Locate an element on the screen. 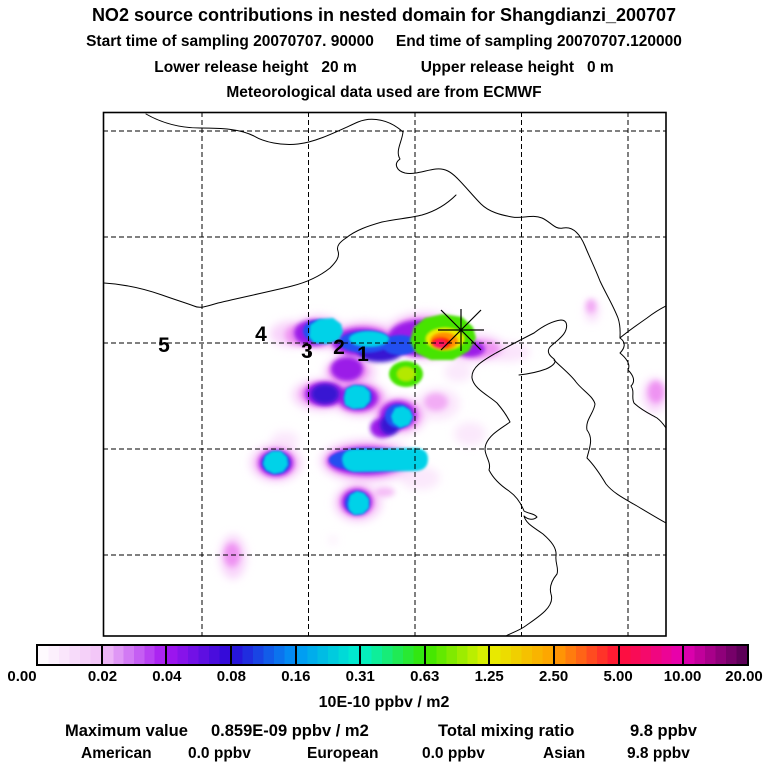 This screenshot has width=768, height=768. colorbar is located at coordinates (392, 655).